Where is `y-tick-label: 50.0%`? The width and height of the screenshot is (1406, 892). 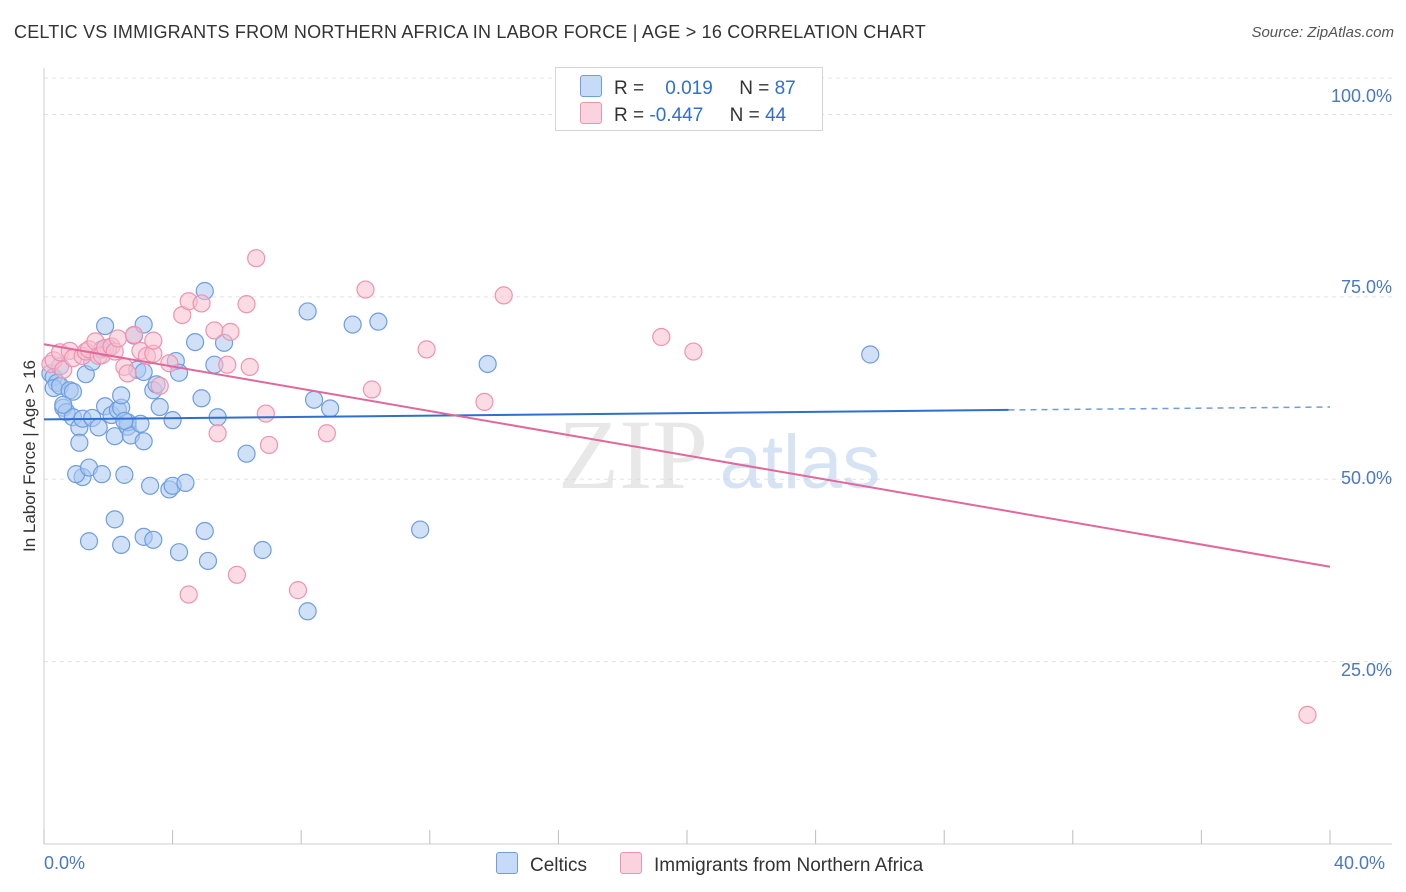
y-tick-label: 50.0% is located at coordinates (1366, 478).